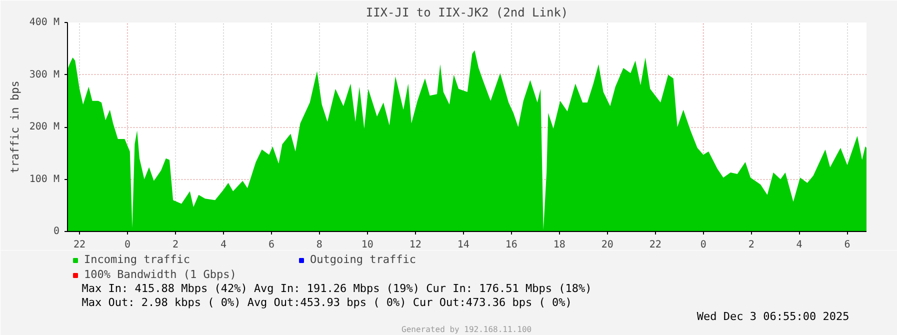  I want to click on x-tick-label: 8, so click(319, 245).